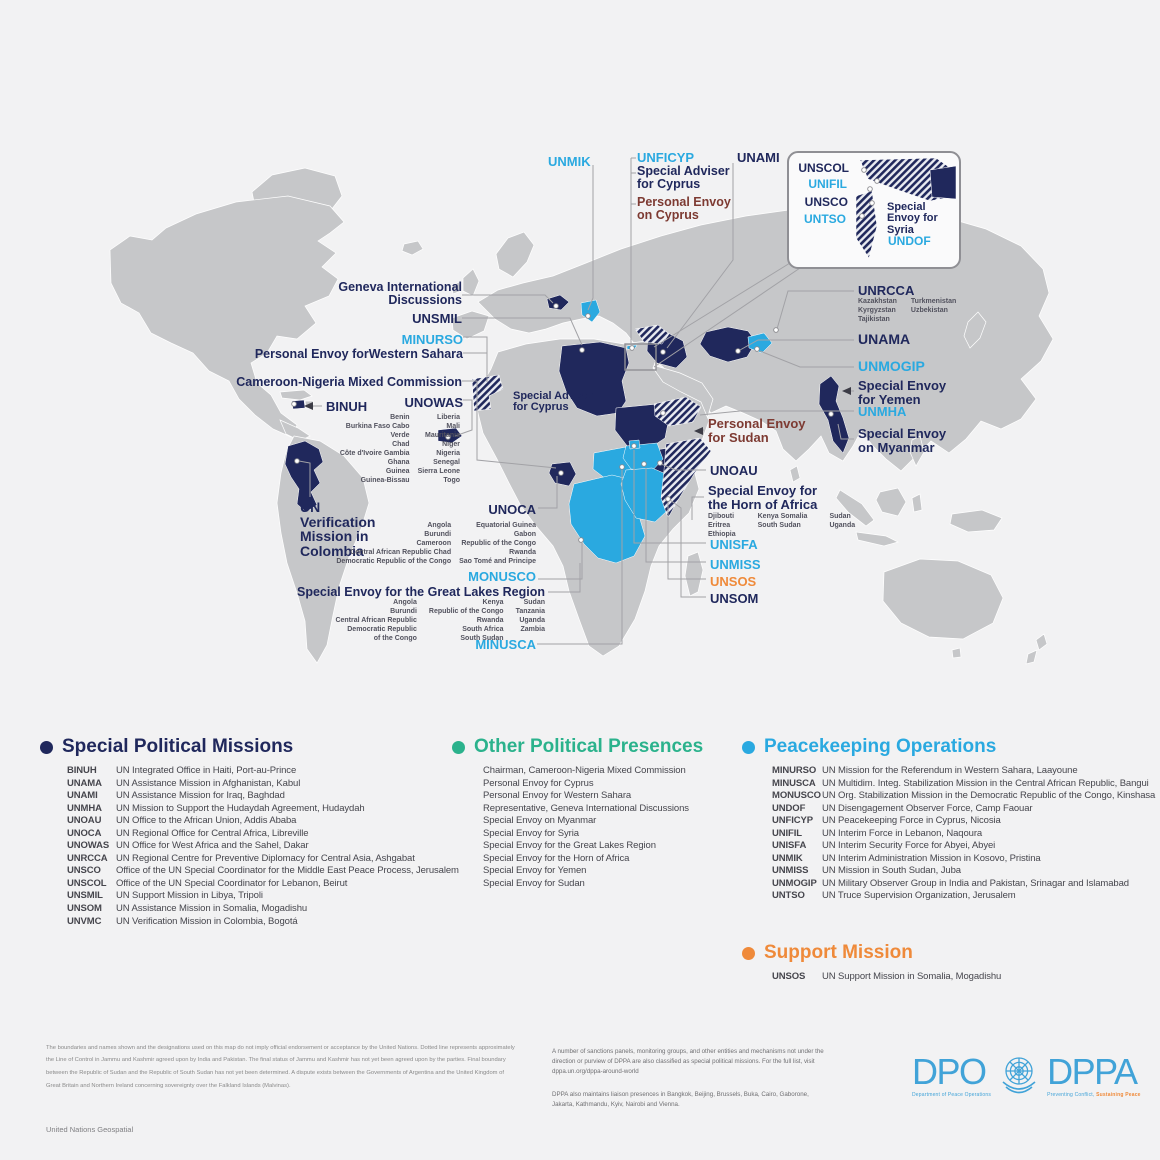 The height and width of the screenshot is (1160, 1160). What do you see at coordinates (540, 821) in the screenshot?
I see `legend-item: Special Envoy on Myanmar` at bounding box center [540, 821].